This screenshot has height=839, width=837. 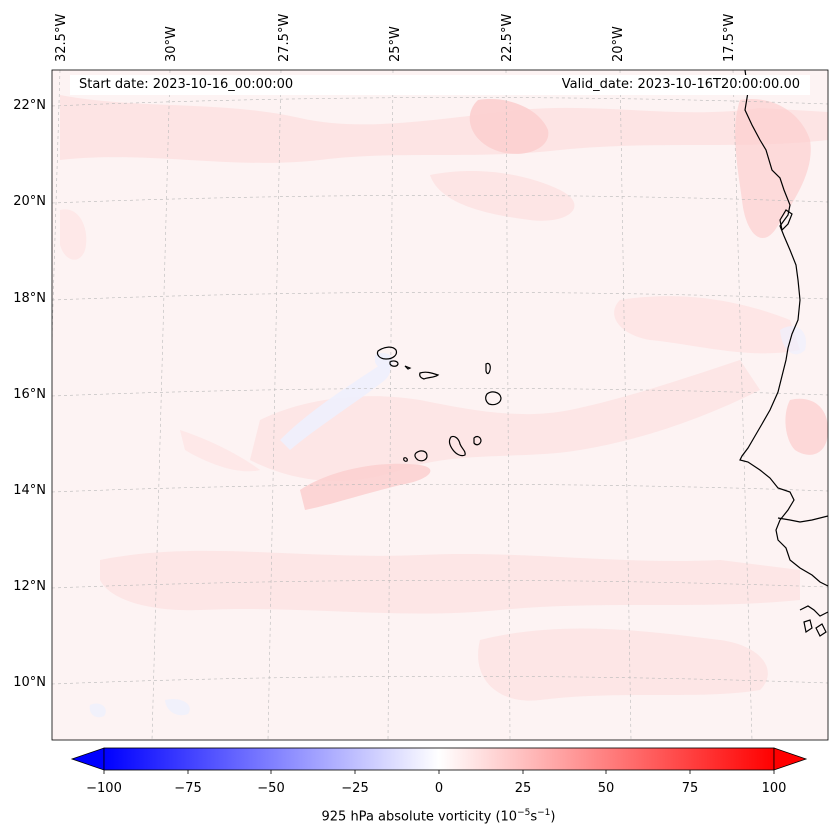 I want to click on colorbar-label-exponent: −5, so click(x=524, y=813).